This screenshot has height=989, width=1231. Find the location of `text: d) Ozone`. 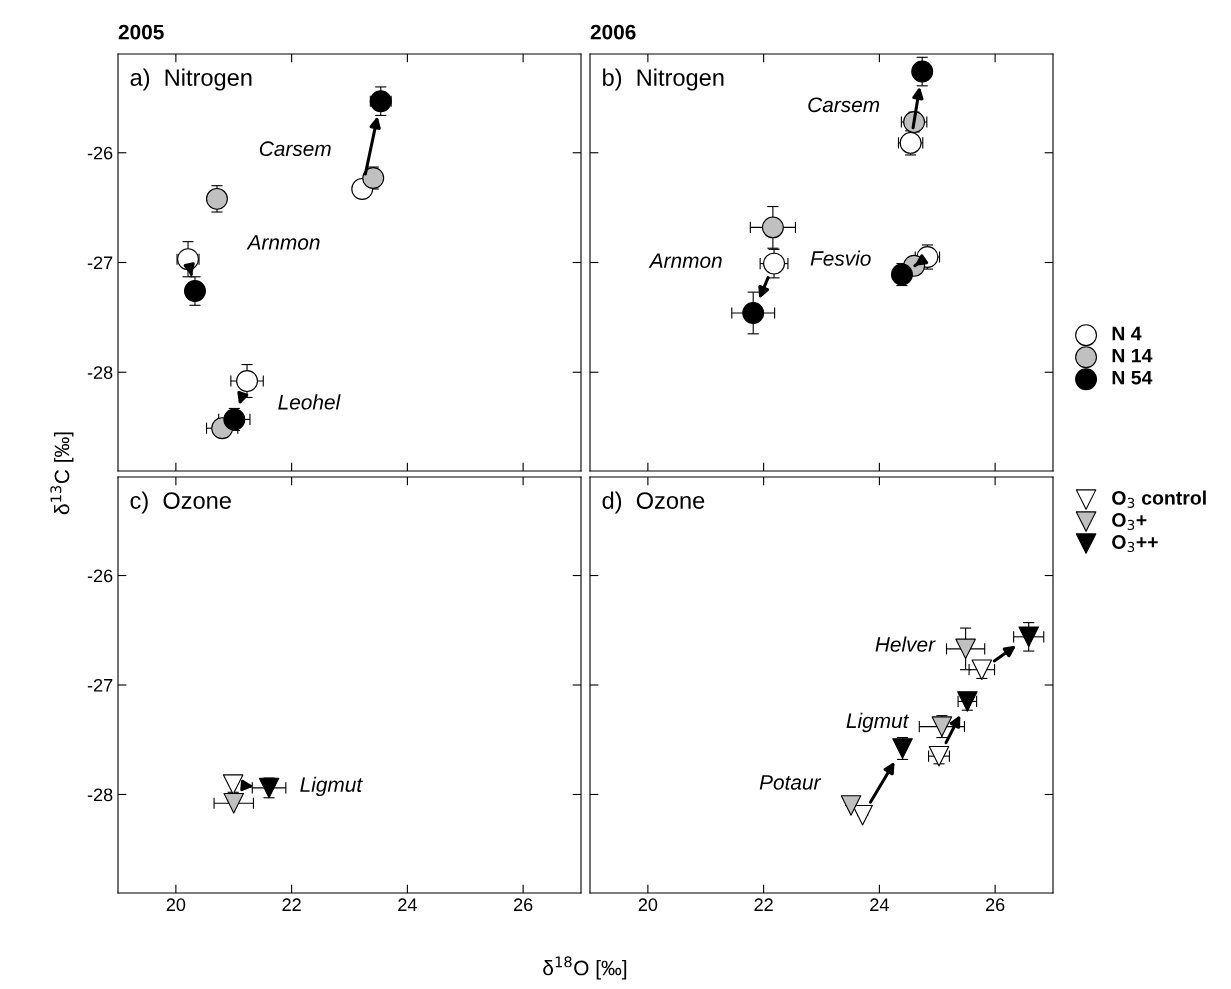

text: d) Ozone is located at coordinates (653, 502).